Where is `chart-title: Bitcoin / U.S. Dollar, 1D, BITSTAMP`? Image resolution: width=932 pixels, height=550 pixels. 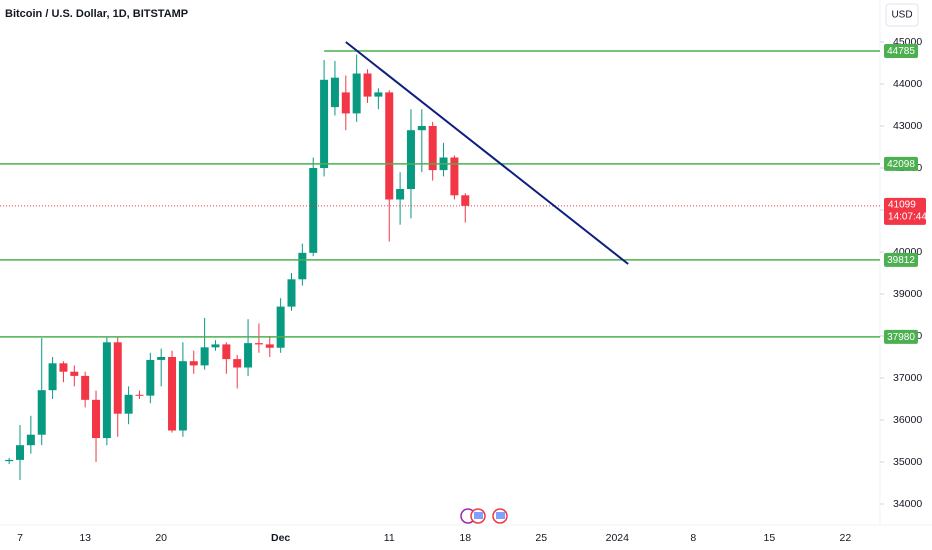
chart-title: Bitcoin / U.S. Dollar, 1D, BITSTAMP is located at coordinates (96, 14).